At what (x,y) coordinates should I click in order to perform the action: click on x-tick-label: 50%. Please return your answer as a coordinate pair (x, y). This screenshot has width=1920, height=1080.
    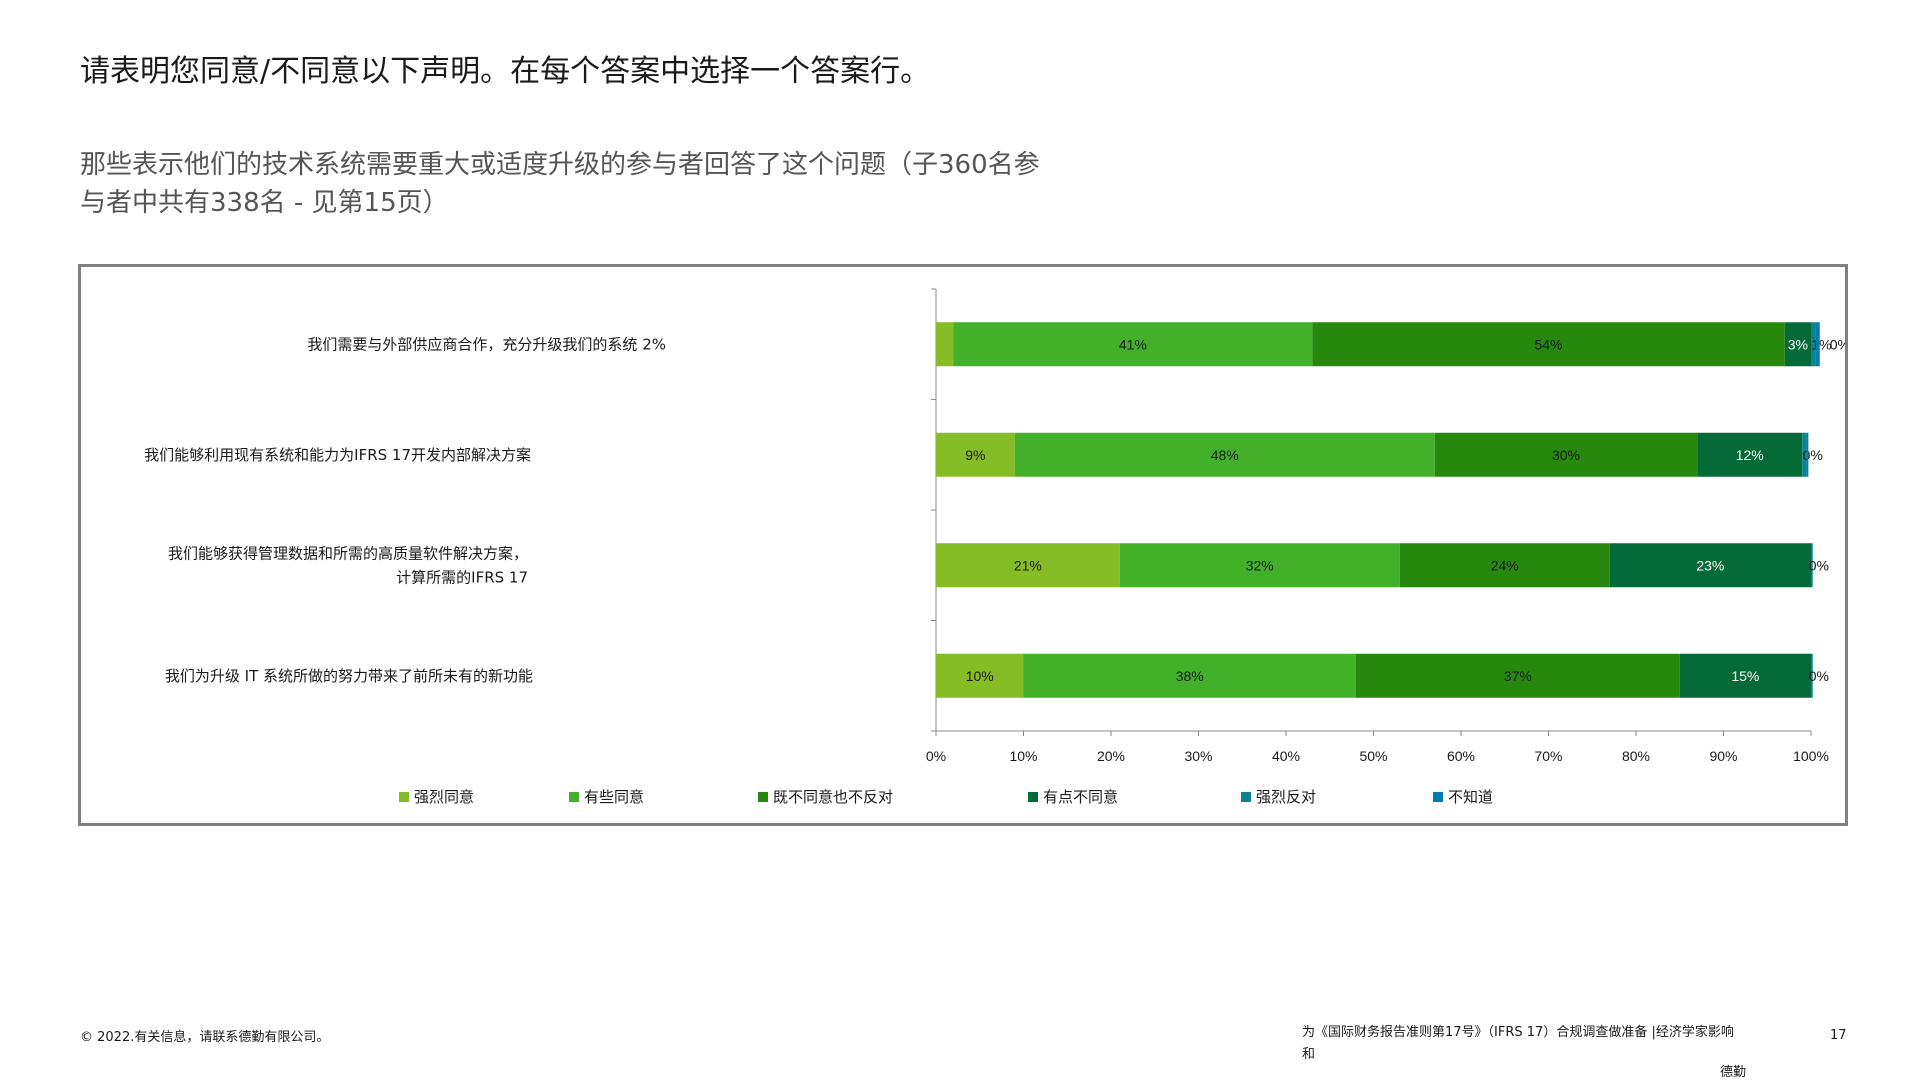
    Looking at the image, I should click on (1373, 756).